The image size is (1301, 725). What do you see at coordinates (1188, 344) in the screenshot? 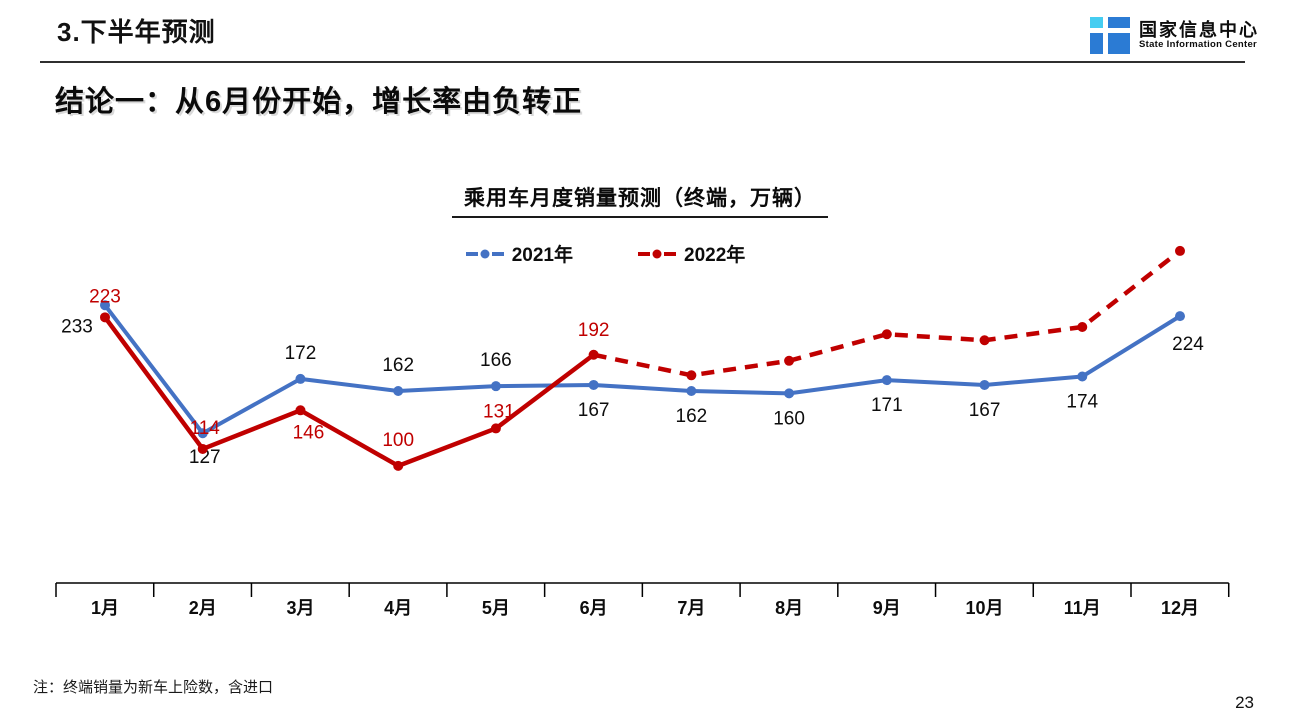
I see `svg-text: 224` at bounding box center [1188, 344].